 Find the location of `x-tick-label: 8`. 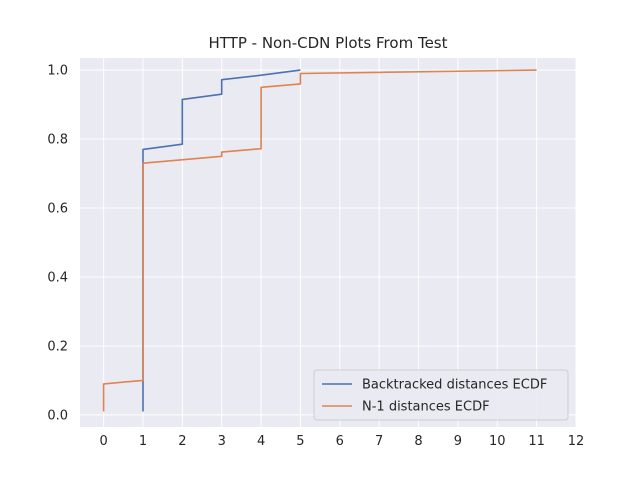

x-tick-label: 8 is located at coordinates (418, 441).